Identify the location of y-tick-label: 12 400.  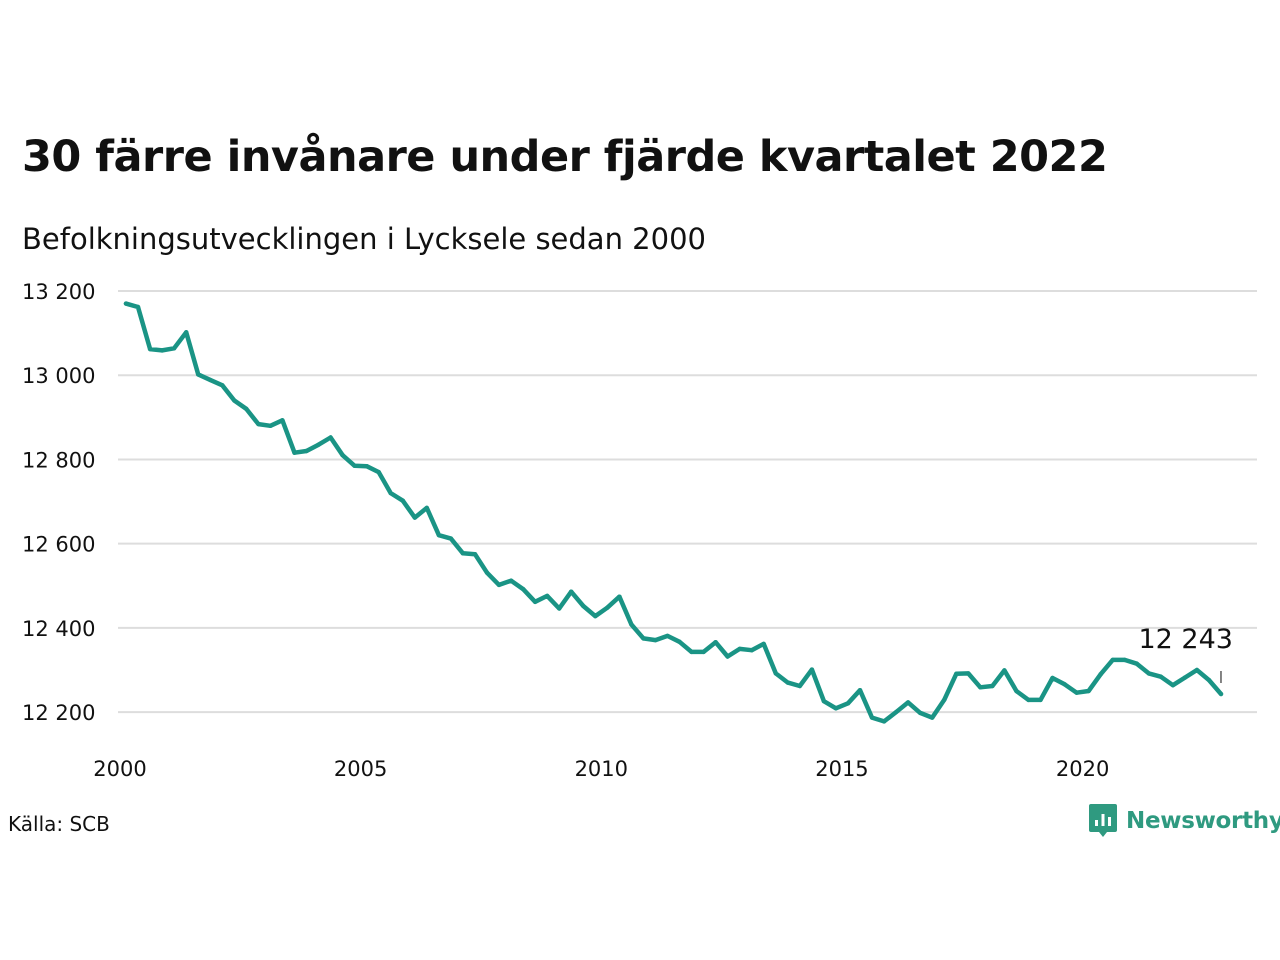
(58, 629).